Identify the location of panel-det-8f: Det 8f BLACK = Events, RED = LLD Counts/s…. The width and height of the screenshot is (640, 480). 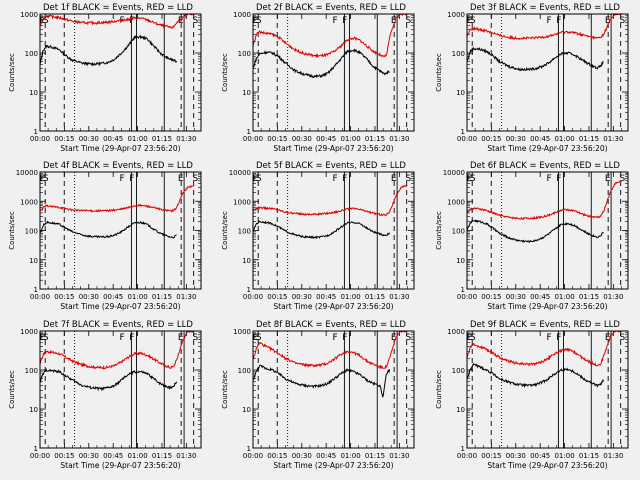
(318, 395).